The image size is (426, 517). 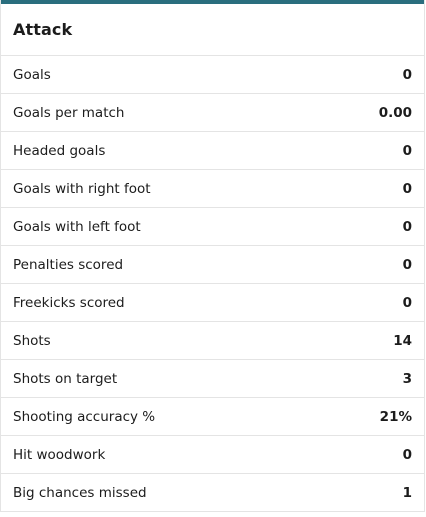 I want to click on stat-row-big-chances-missed: Big chances missed 1, so click(x=212, y=493).